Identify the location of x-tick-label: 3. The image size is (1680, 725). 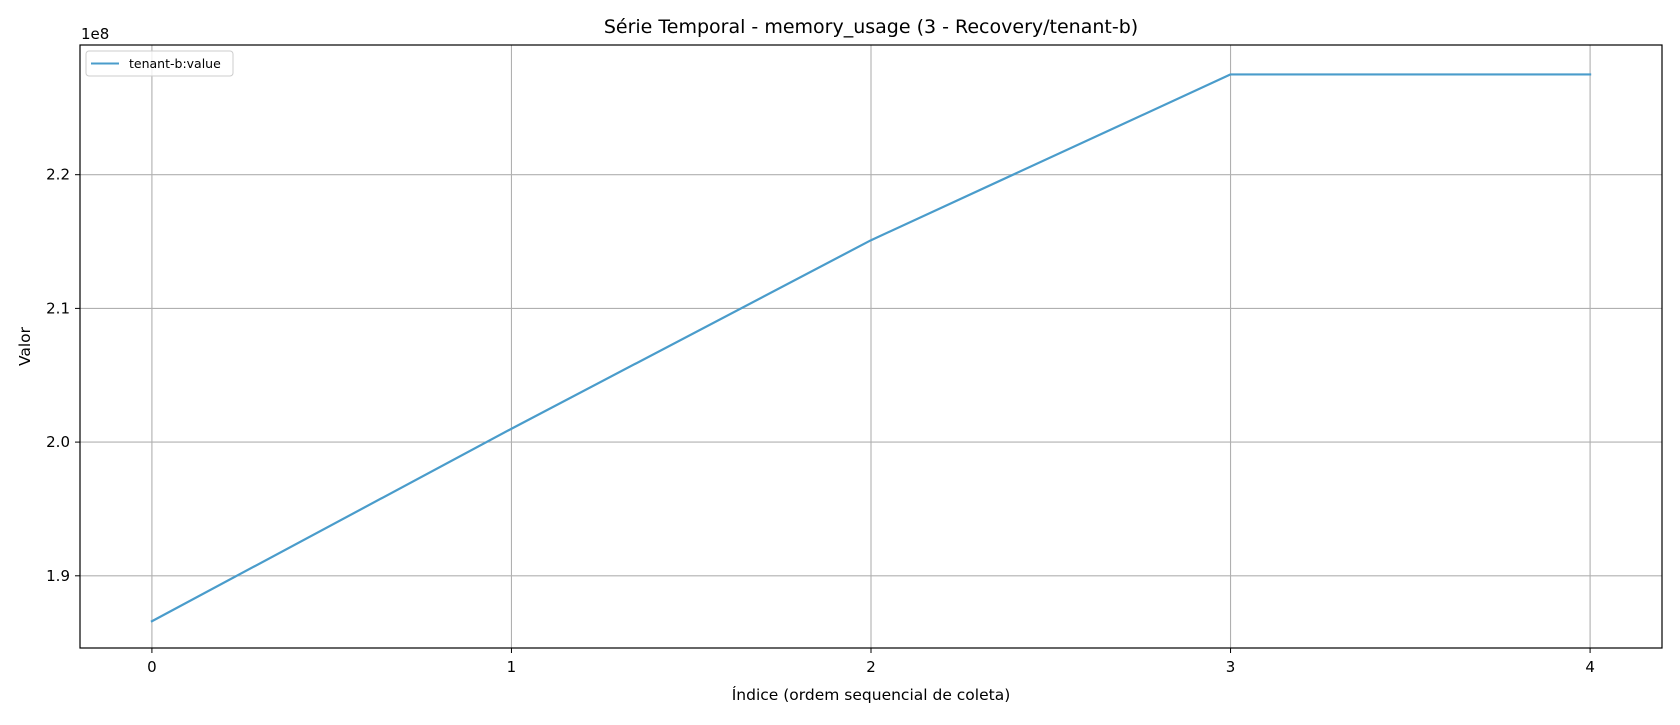
(1231, 667).